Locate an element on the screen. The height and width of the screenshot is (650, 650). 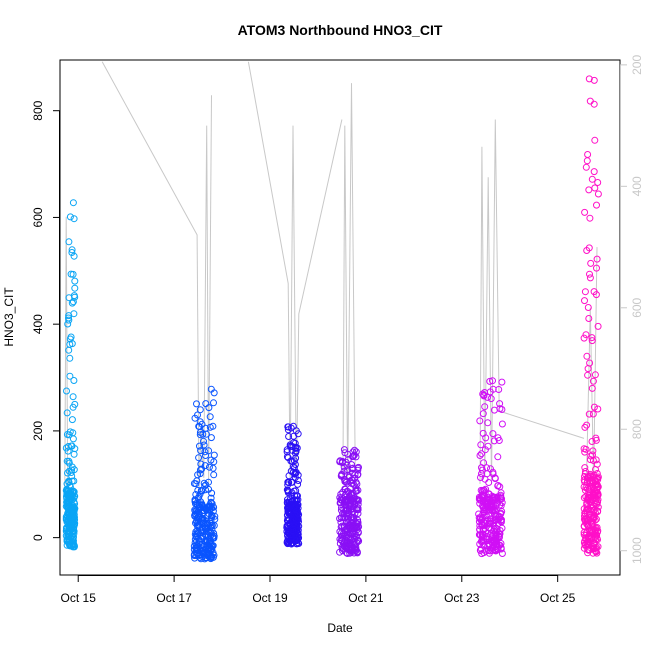
y2-tick-label: 600 is located at coordinates (637, 307).